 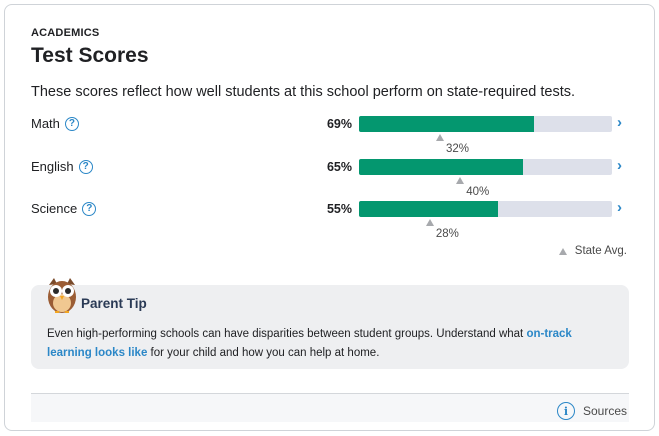 What do you see at coordinates (62, 295) in the screenshot?
I see `owl-icon` at bounding box center [62, 295].